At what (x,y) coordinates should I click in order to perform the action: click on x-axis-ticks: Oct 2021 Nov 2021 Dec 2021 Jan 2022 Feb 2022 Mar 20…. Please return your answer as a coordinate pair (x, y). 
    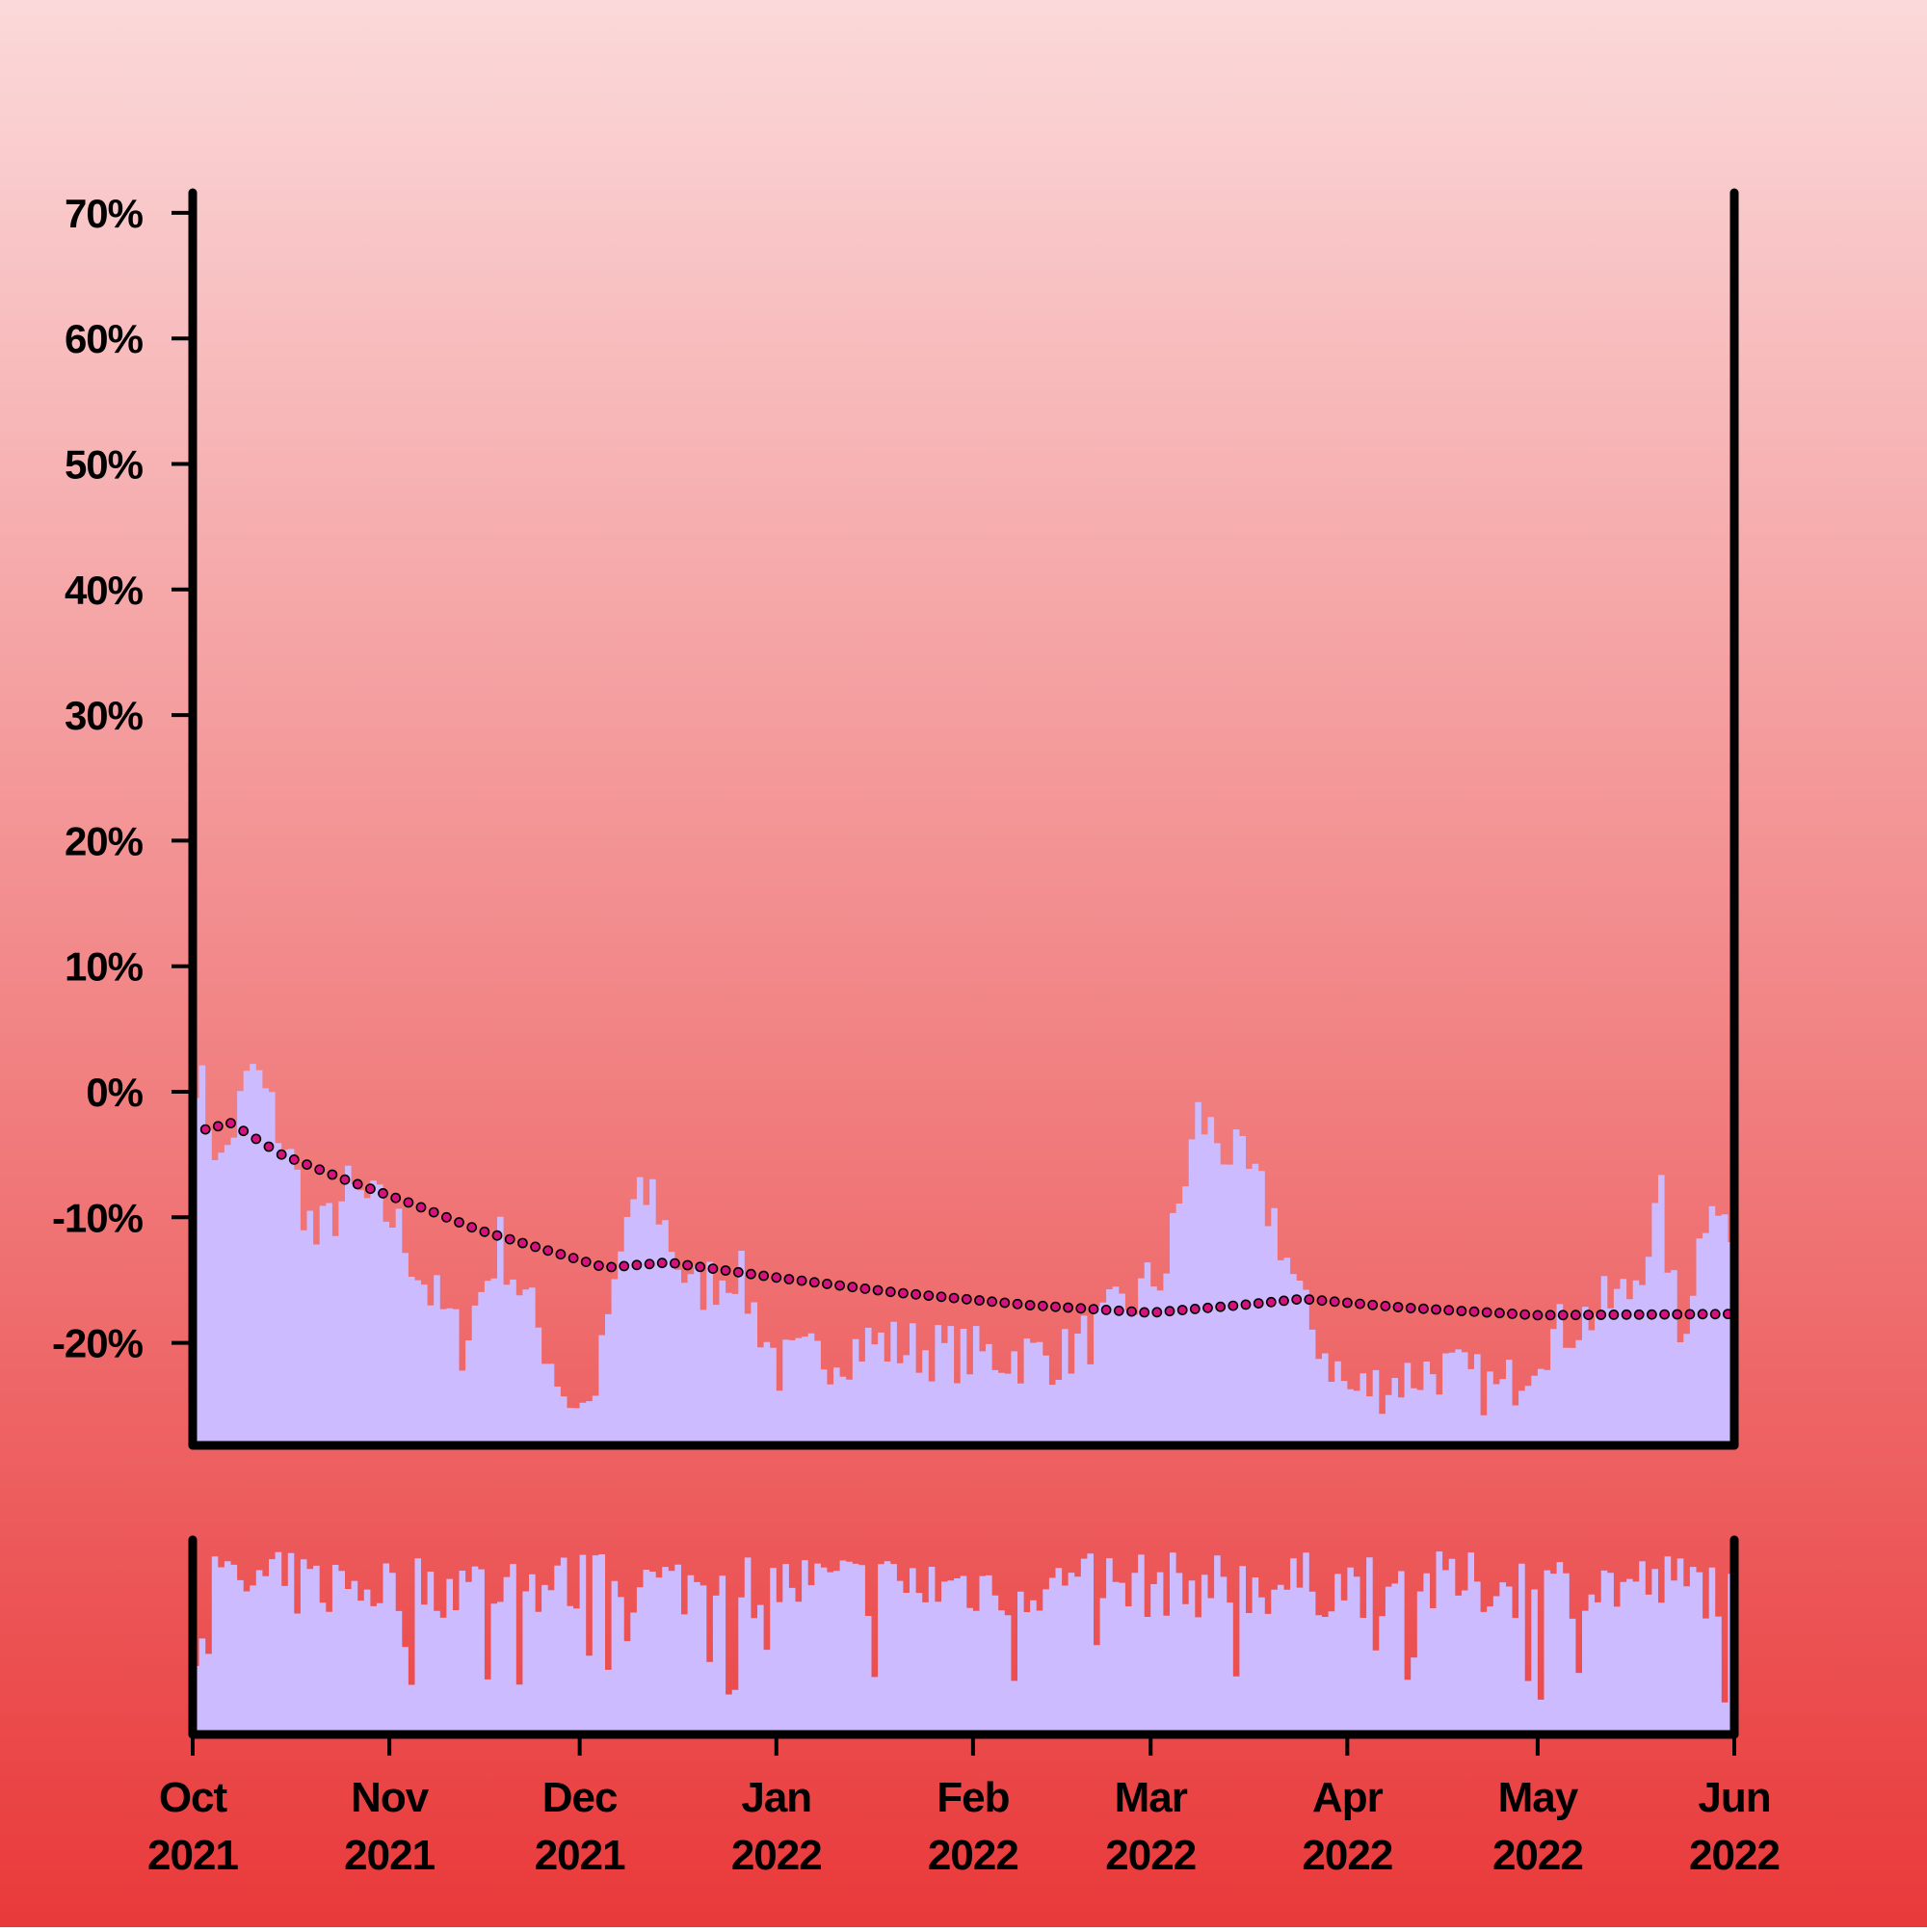
    Looking at the image, I should click on (964, 1806).